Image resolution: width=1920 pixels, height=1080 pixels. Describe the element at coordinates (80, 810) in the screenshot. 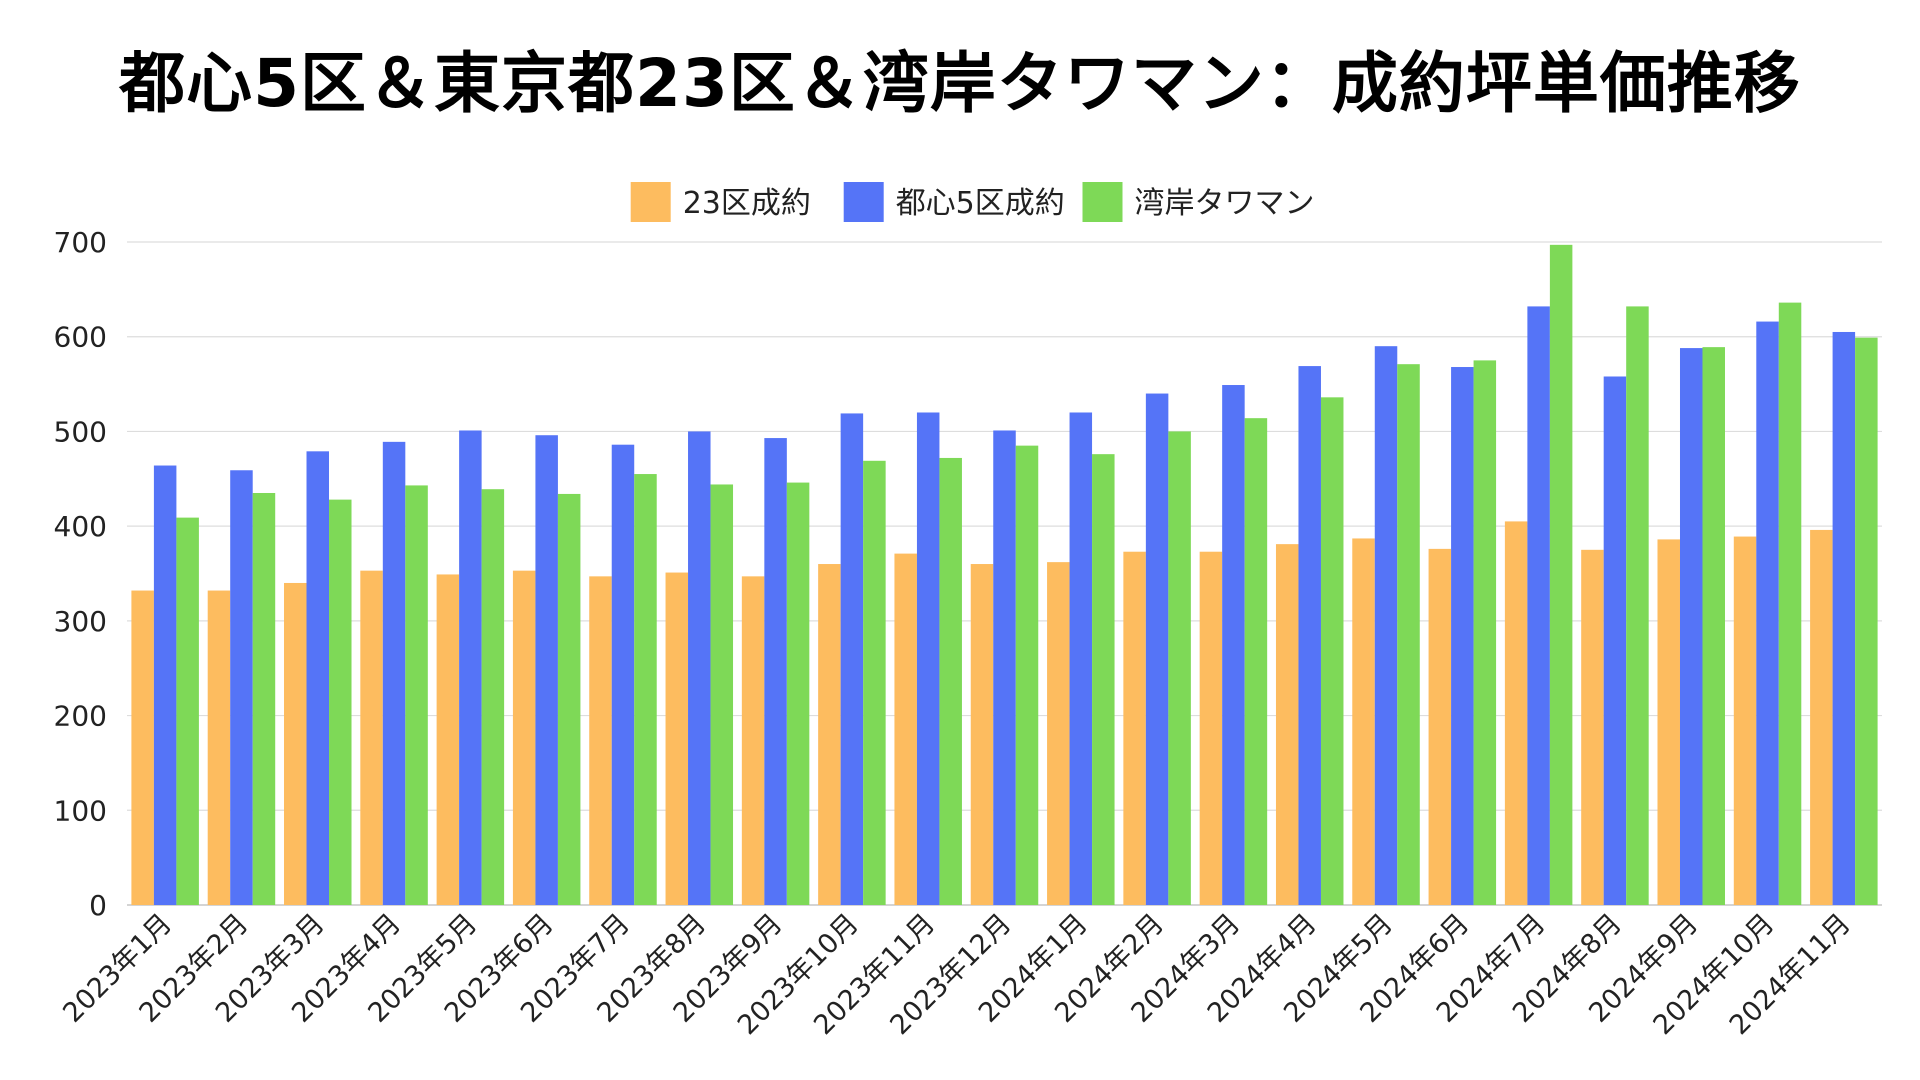

I see `y-tick-label: 100` at that location.